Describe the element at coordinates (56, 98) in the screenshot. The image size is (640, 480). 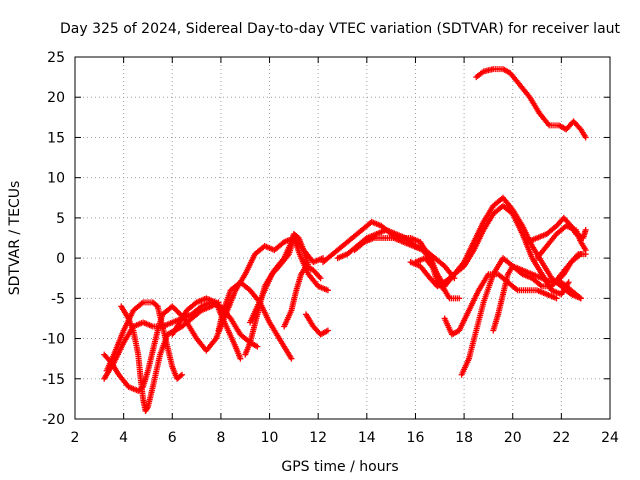
I see `y-tick-label: 20` at that location.